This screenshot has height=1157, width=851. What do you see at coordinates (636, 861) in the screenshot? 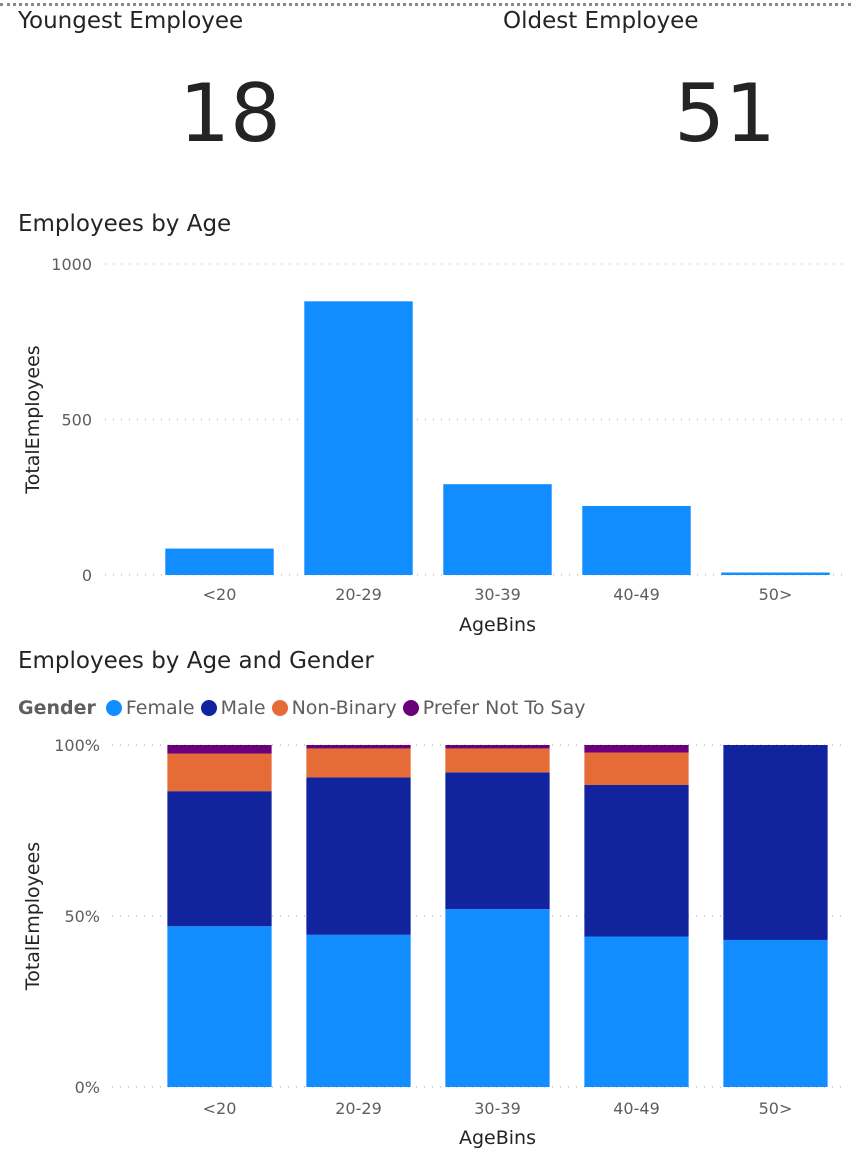
I see `bar-40-49-male` at bounding box center [636, 861].